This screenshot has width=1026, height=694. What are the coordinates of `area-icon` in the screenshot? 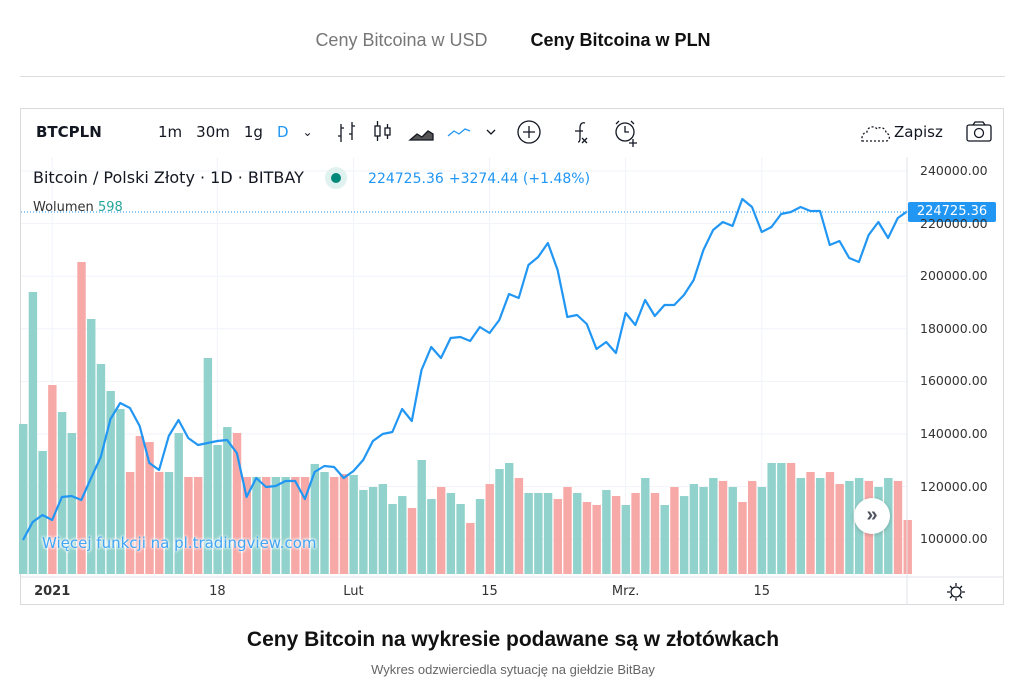 It's located at (421, 135).